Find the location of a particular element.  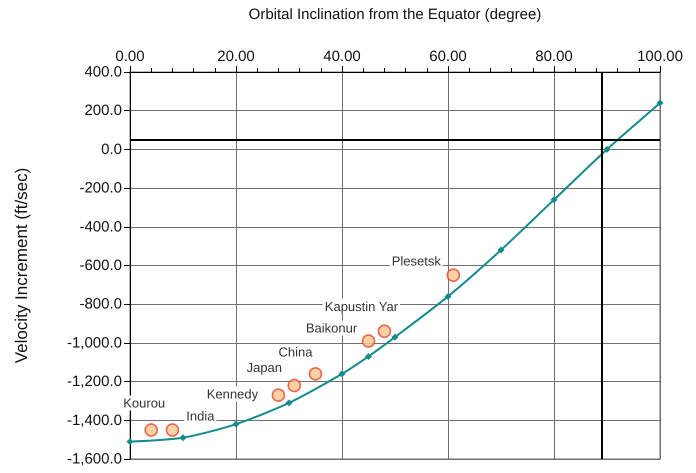

annotation: China is located at coordinates (296, 352).